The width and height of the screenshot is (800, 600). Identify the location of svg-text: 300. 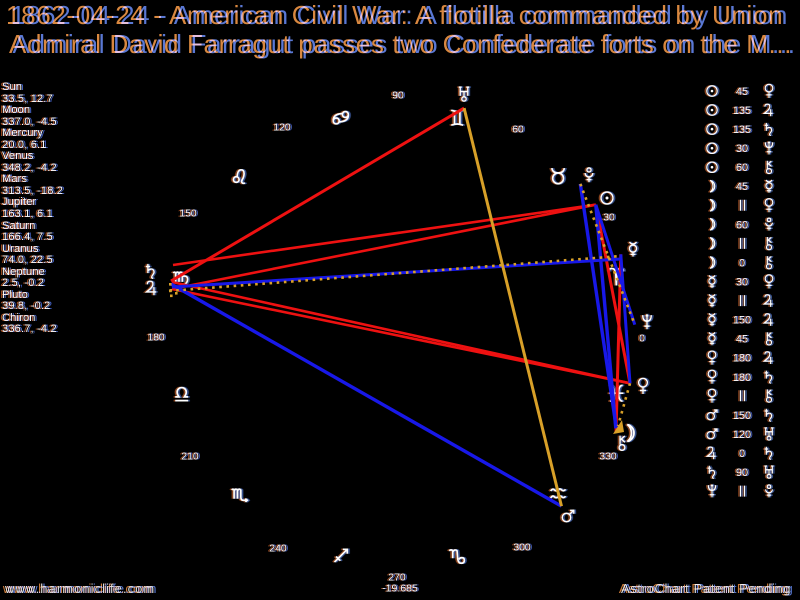
(522, 548).